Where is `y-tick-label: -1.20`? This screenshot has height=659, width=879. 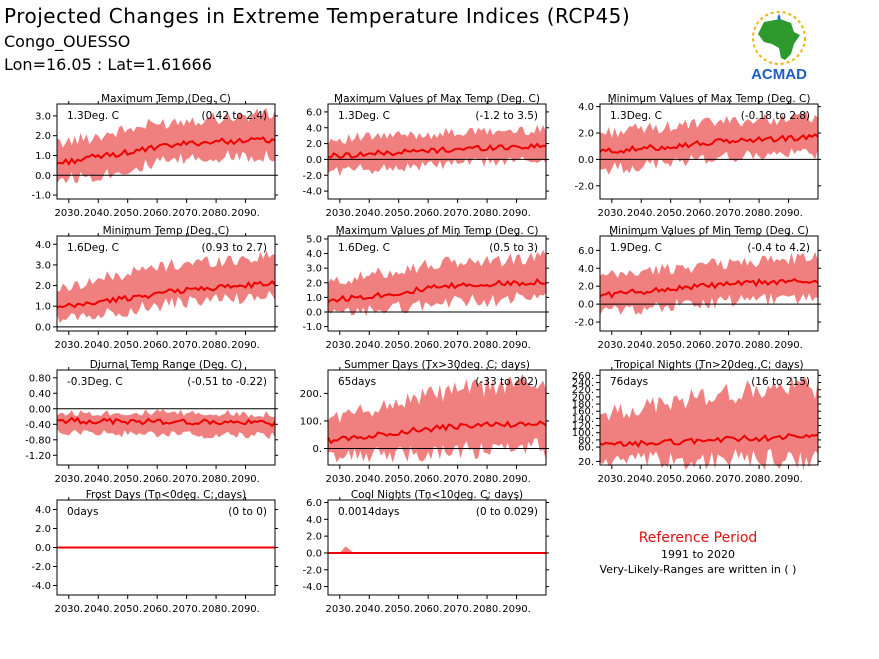
y-tick-label: -1.20 is located at coordinates (38, 456).